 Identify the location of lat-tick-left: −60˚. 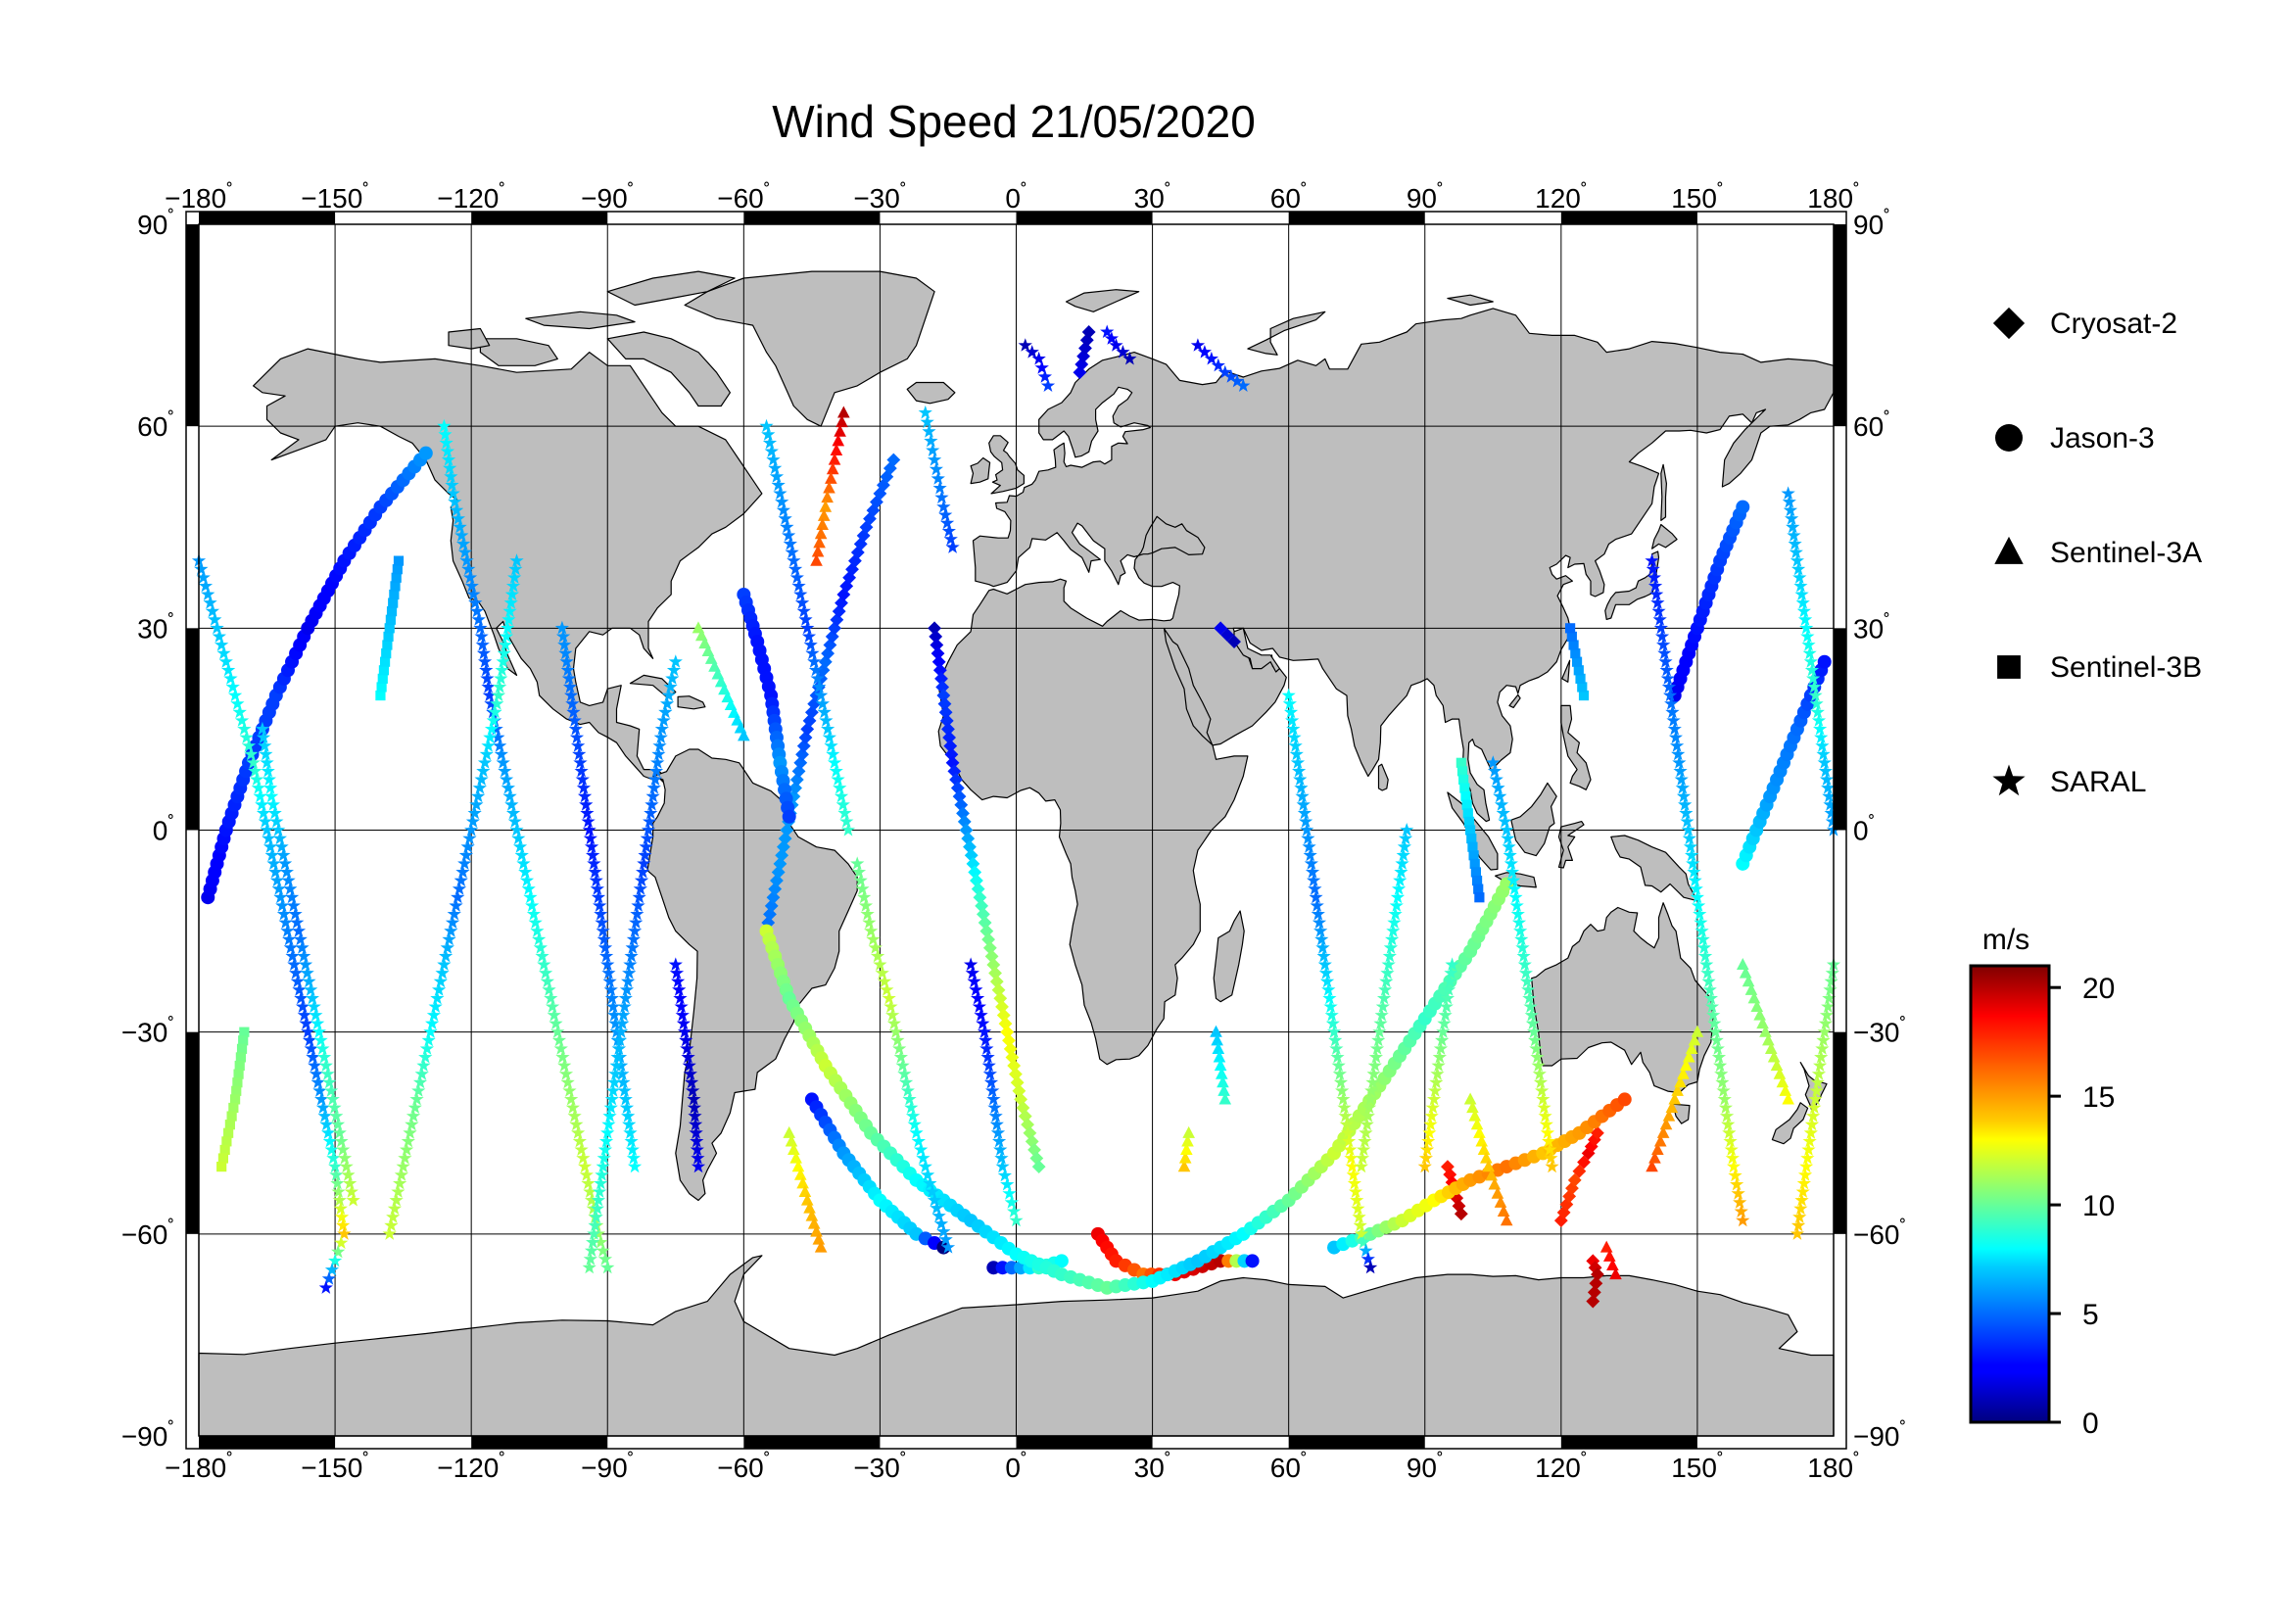
(147, 1234).